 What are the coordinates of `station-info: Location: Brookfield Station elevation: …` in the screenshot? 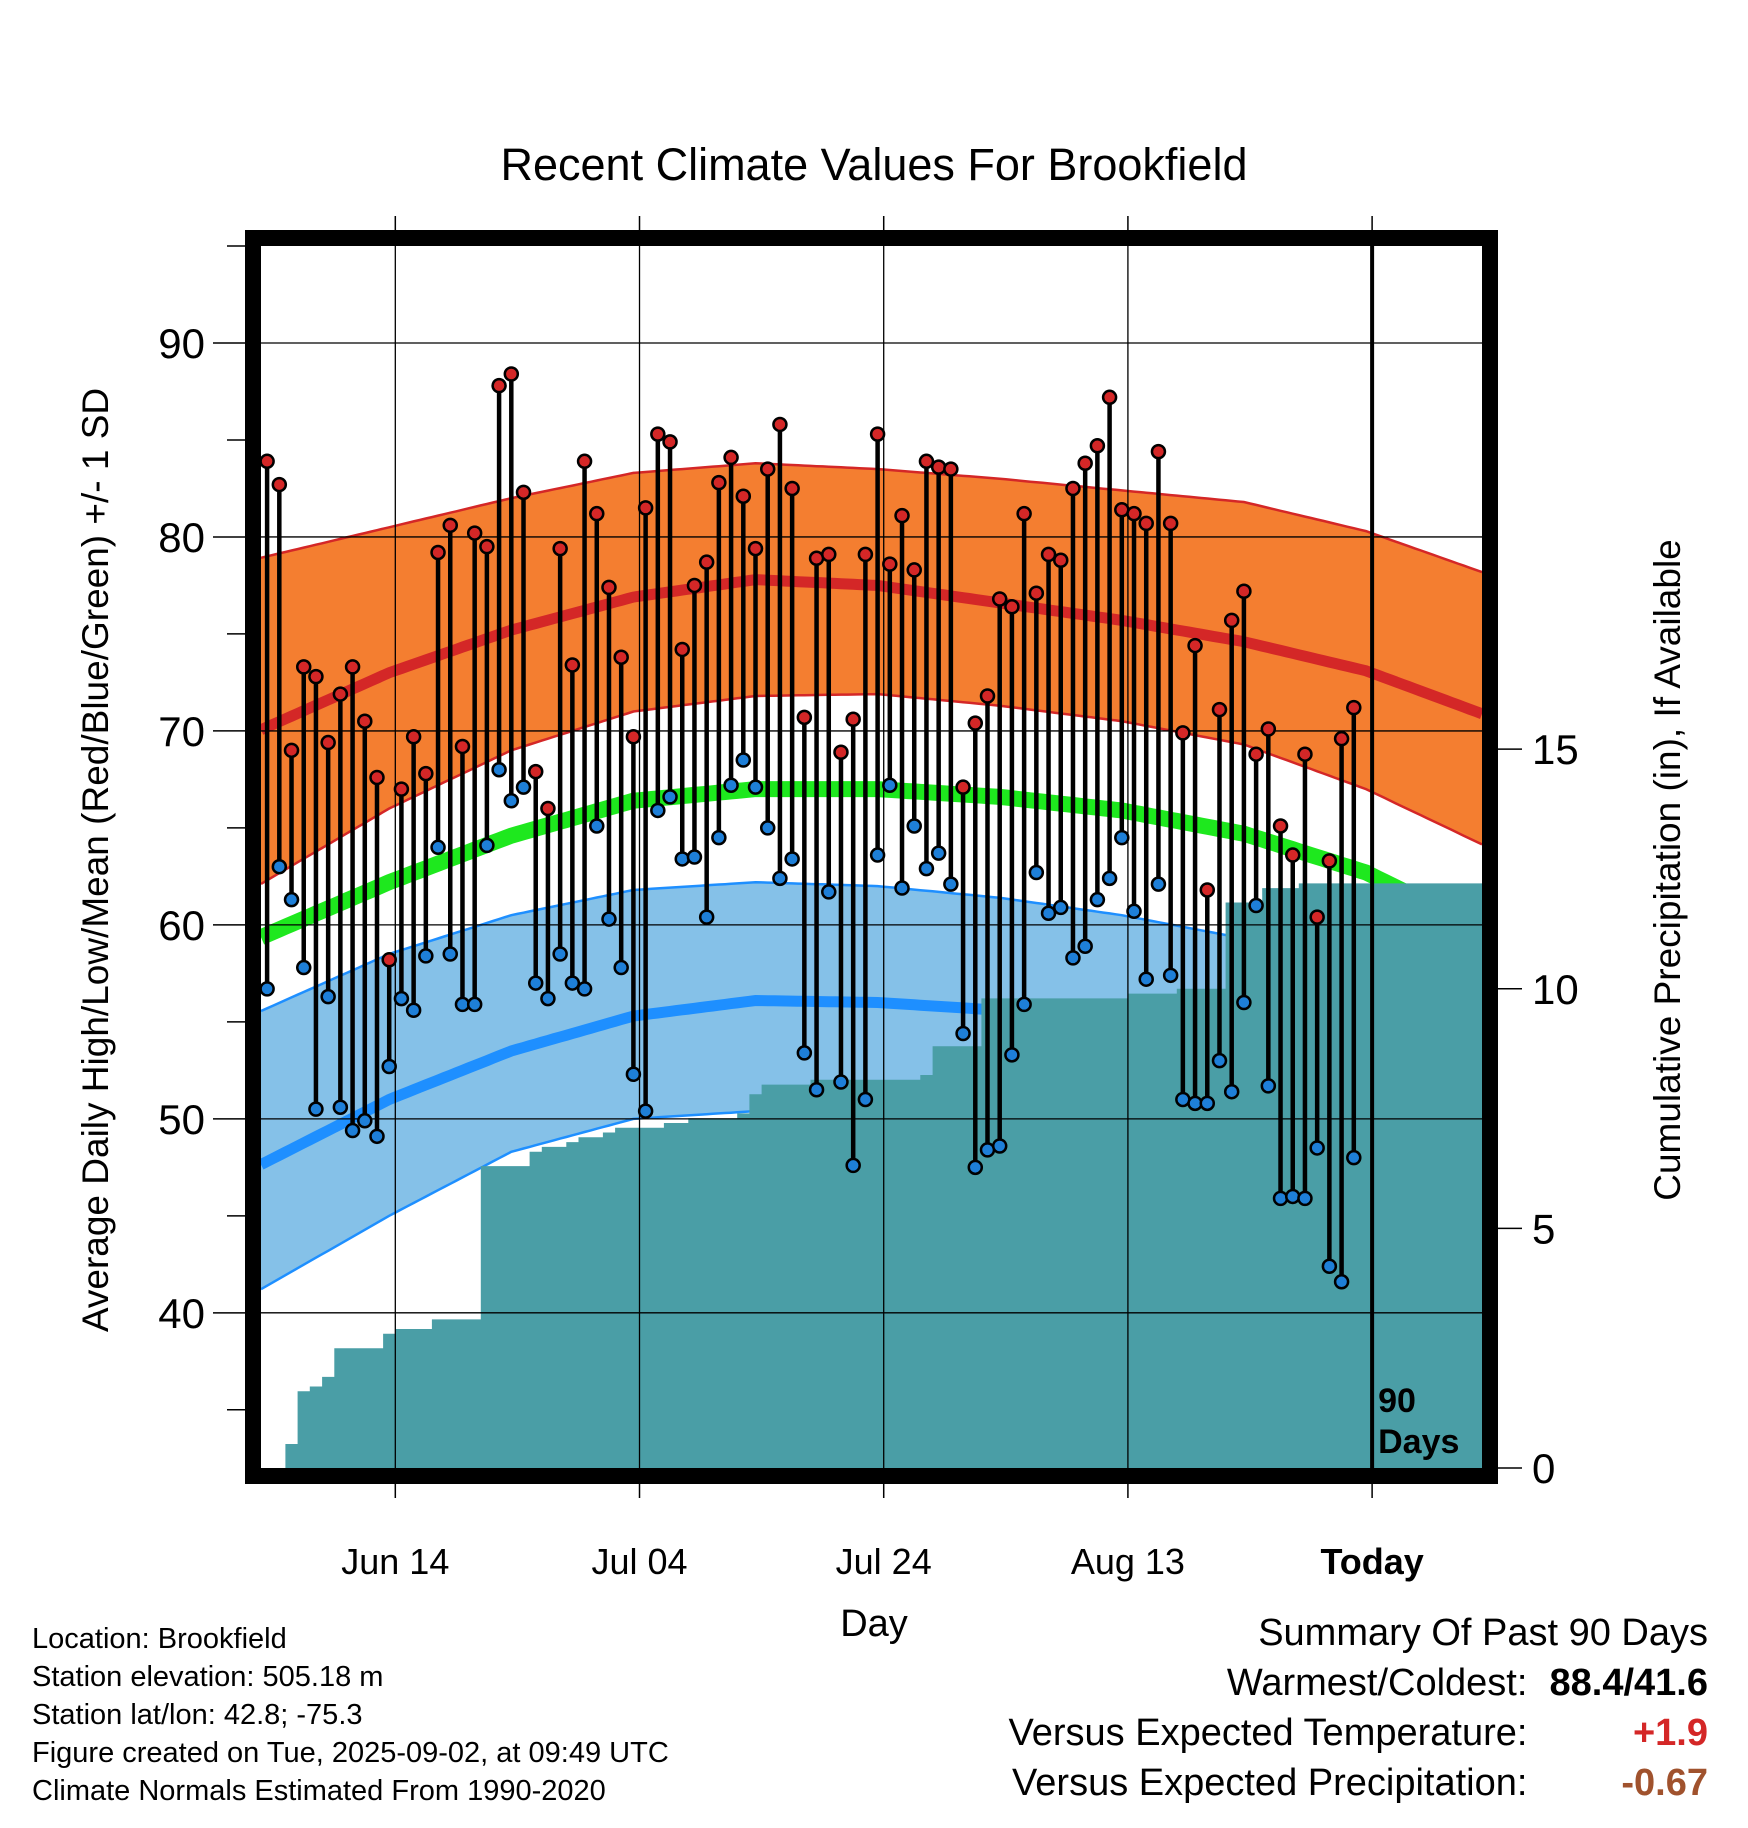 It's located at (350, 1715).